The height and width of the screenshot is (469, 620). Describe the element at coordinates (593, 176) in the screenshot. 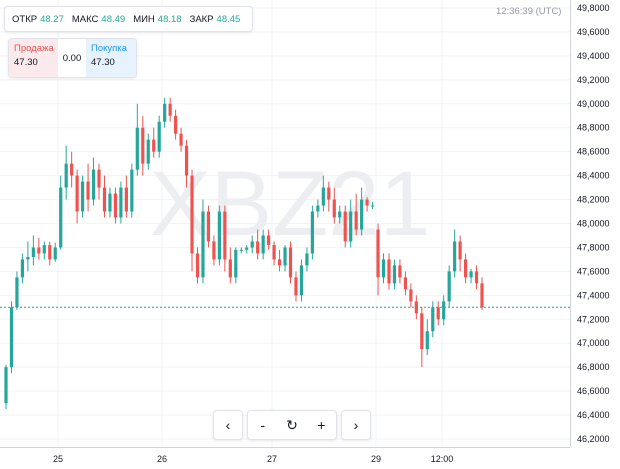

I see `price-tick-label: 48,4000` at that location.